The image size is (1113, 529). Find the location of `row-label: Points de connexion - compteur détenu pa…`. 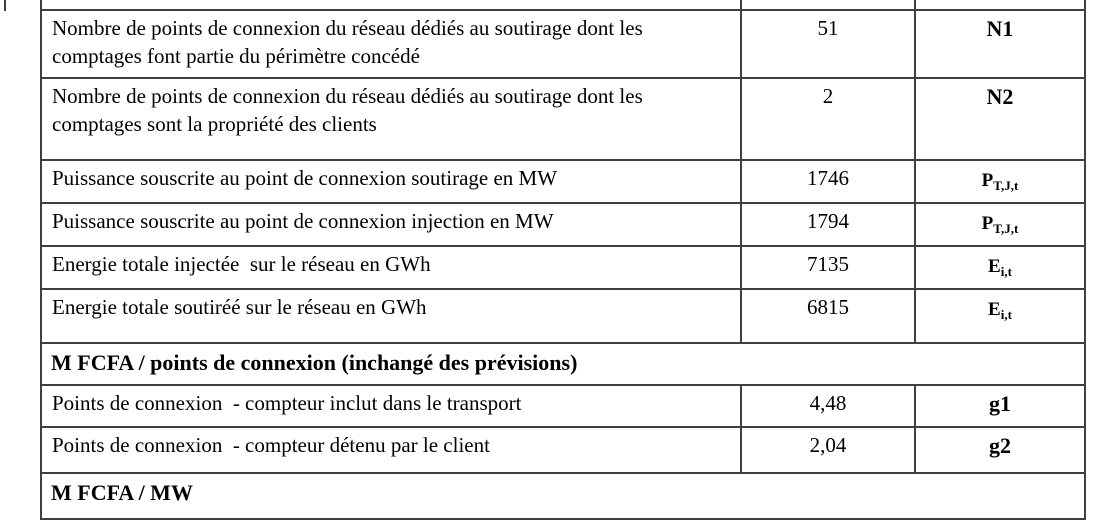

row-label: Points de connexion - compteur détenu pa… is located at coordinates (271, 445).